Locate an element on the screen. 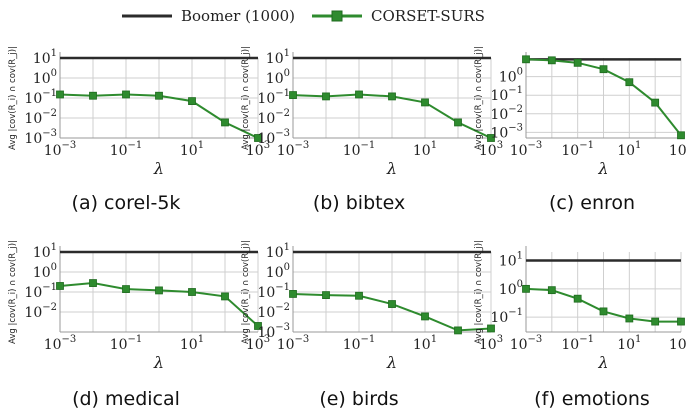  panel-caption: (a) corel-5k is located at coordinates (126, 203).